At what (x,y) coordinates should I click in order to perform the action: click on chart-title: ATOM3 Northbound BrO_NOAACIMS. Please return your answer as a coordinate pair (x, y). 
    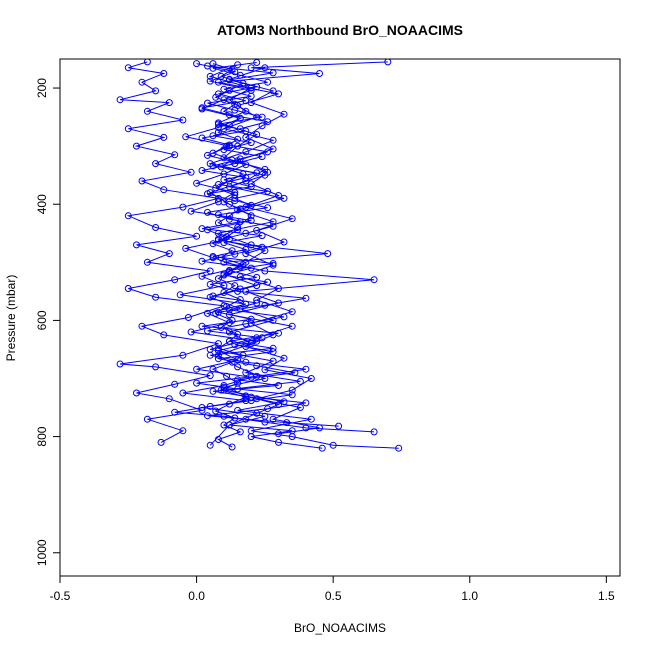
    Looking at the image, I should click on (340, 30).